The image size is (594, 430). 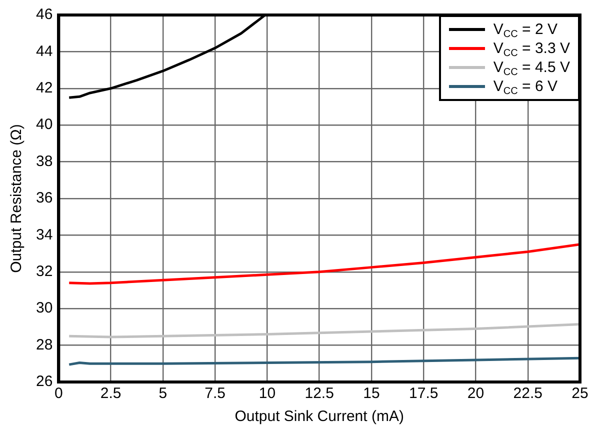 What do you see at coordinates (215, 393) in the screenshot?
I see `x-tick-label: 7.5` at bounding box center [215, 393].